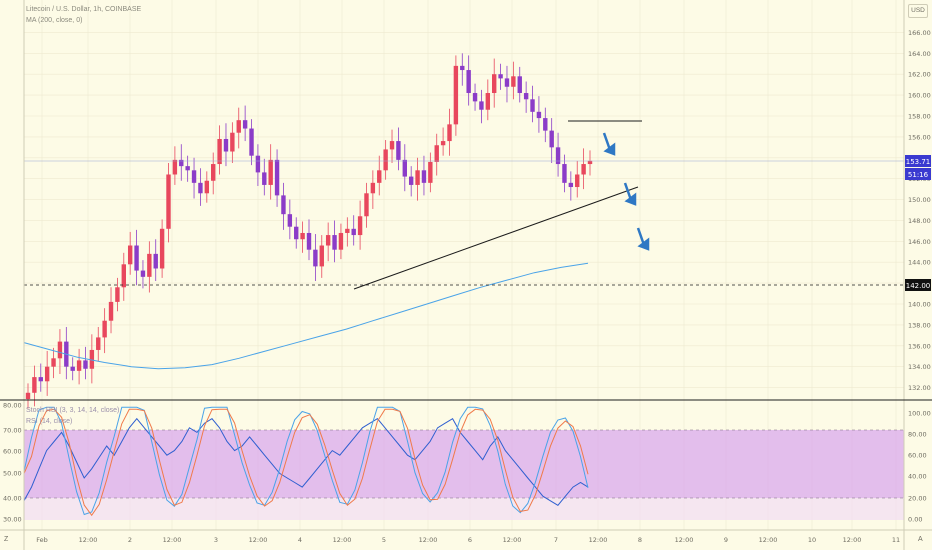 Image resolution: width=932 pixels, height=550 pixels. I want to click on oscillator-band, so click(464, 464).